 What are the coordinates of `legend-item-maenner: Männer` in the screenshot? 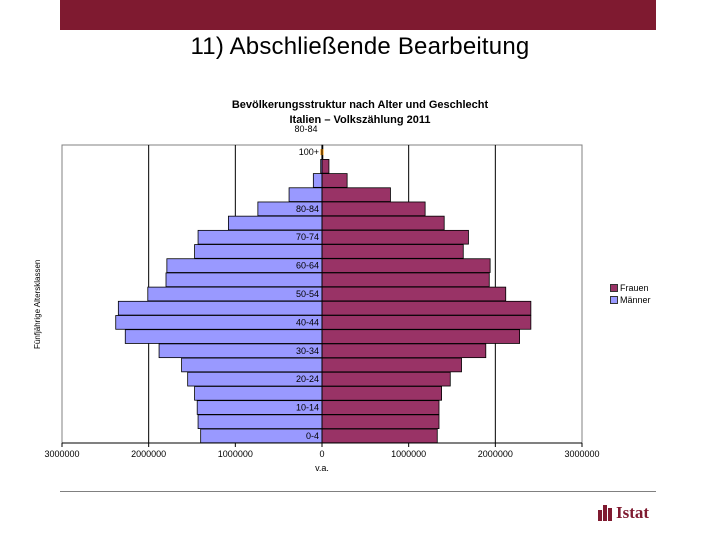 It's located at (630, 300).